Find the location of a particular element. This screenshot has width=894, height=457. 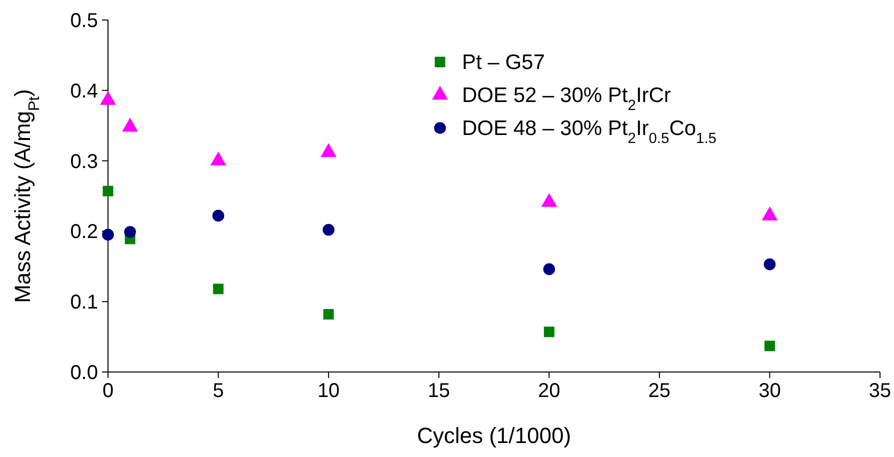

x-tick-label: 5 is located at coordinates (218, 391).